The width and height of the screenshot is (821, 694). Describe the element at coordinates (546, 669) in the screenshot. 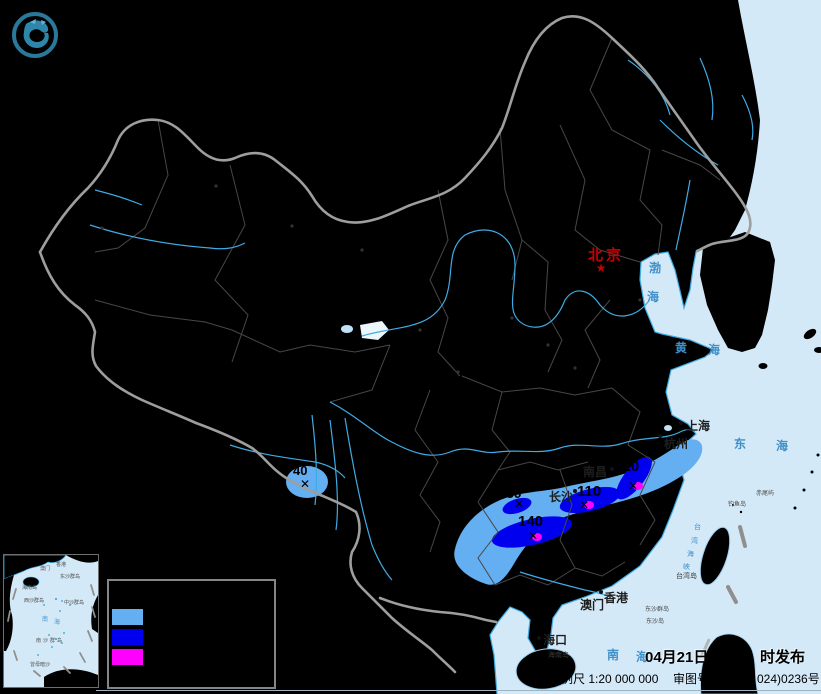

I see `hainan-island` at that location.